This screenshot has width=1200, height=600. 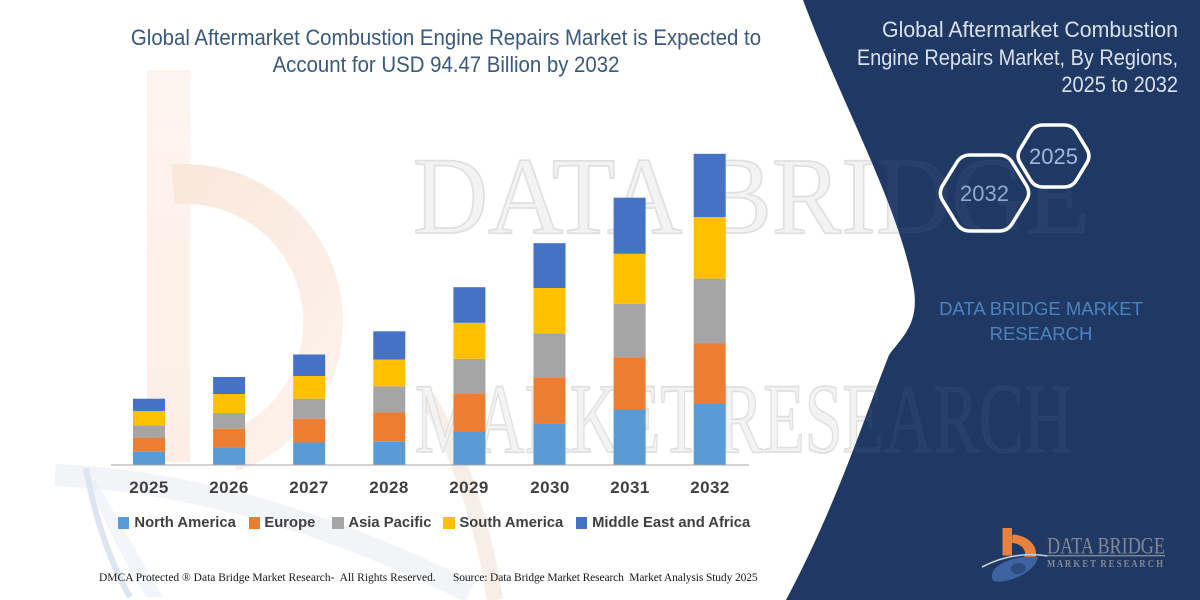 I want to click on svg-text: 2025, so click(x=1053, y=156).